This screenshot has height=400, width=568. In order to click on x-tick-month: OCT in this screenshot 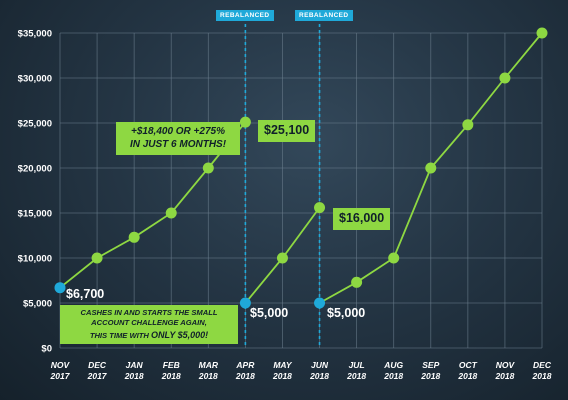, I will do `click(468, 365)`.